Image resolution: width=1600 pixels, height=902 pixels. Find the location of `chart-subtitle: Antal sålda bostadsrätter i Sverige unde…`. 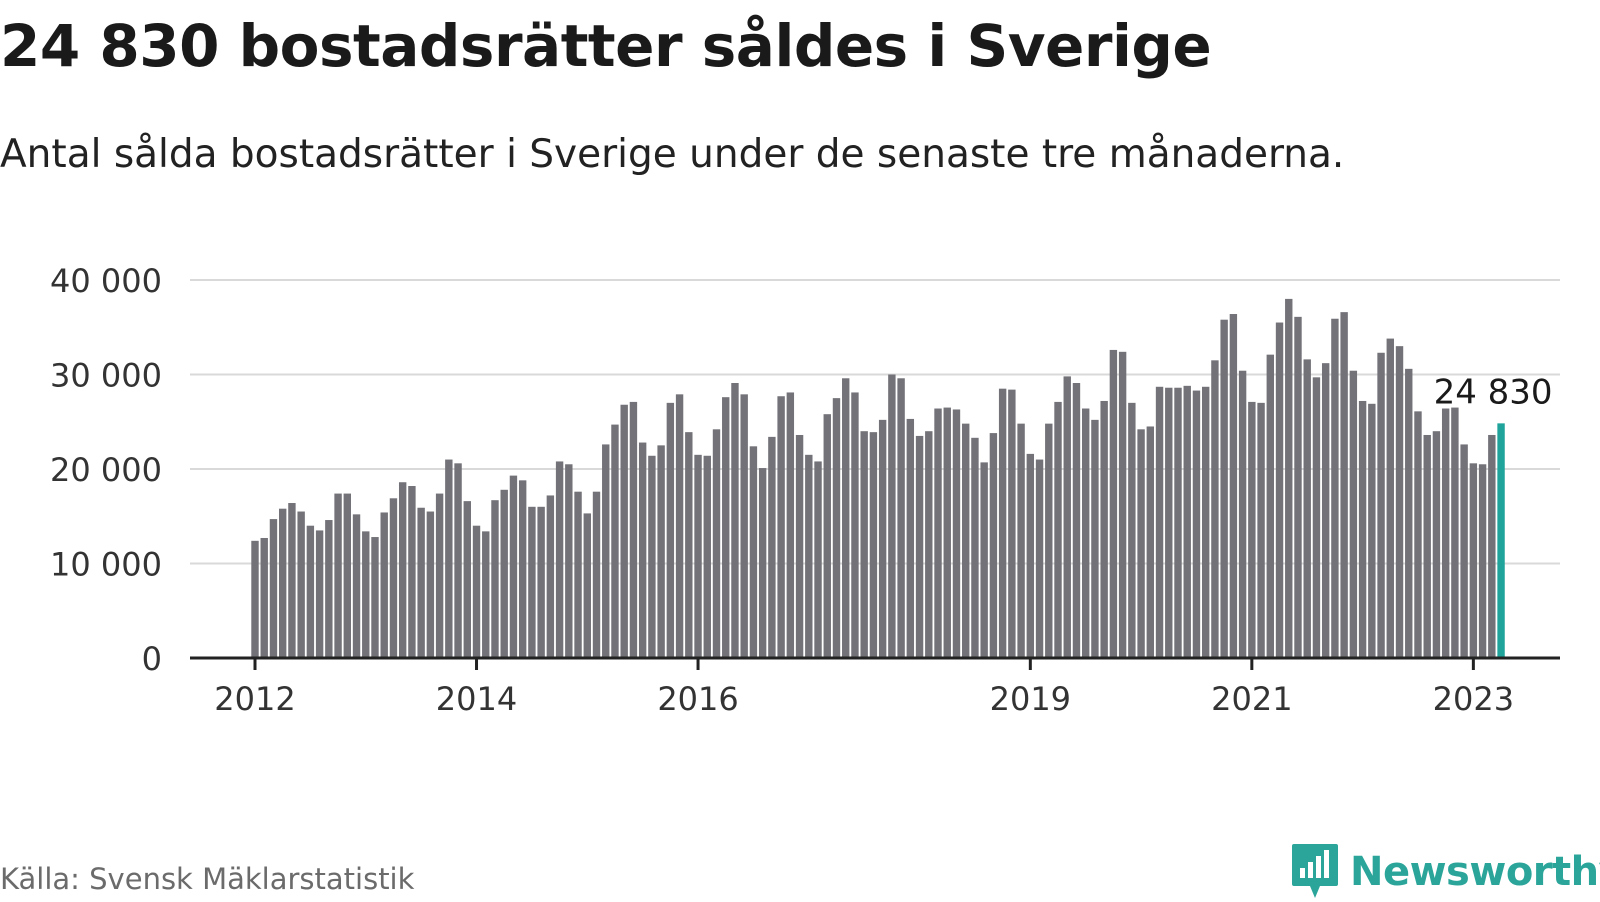

chart-subtitle: Antal sålda bostadsrätter i Sverige unde… is located at coordinates (672, 154).